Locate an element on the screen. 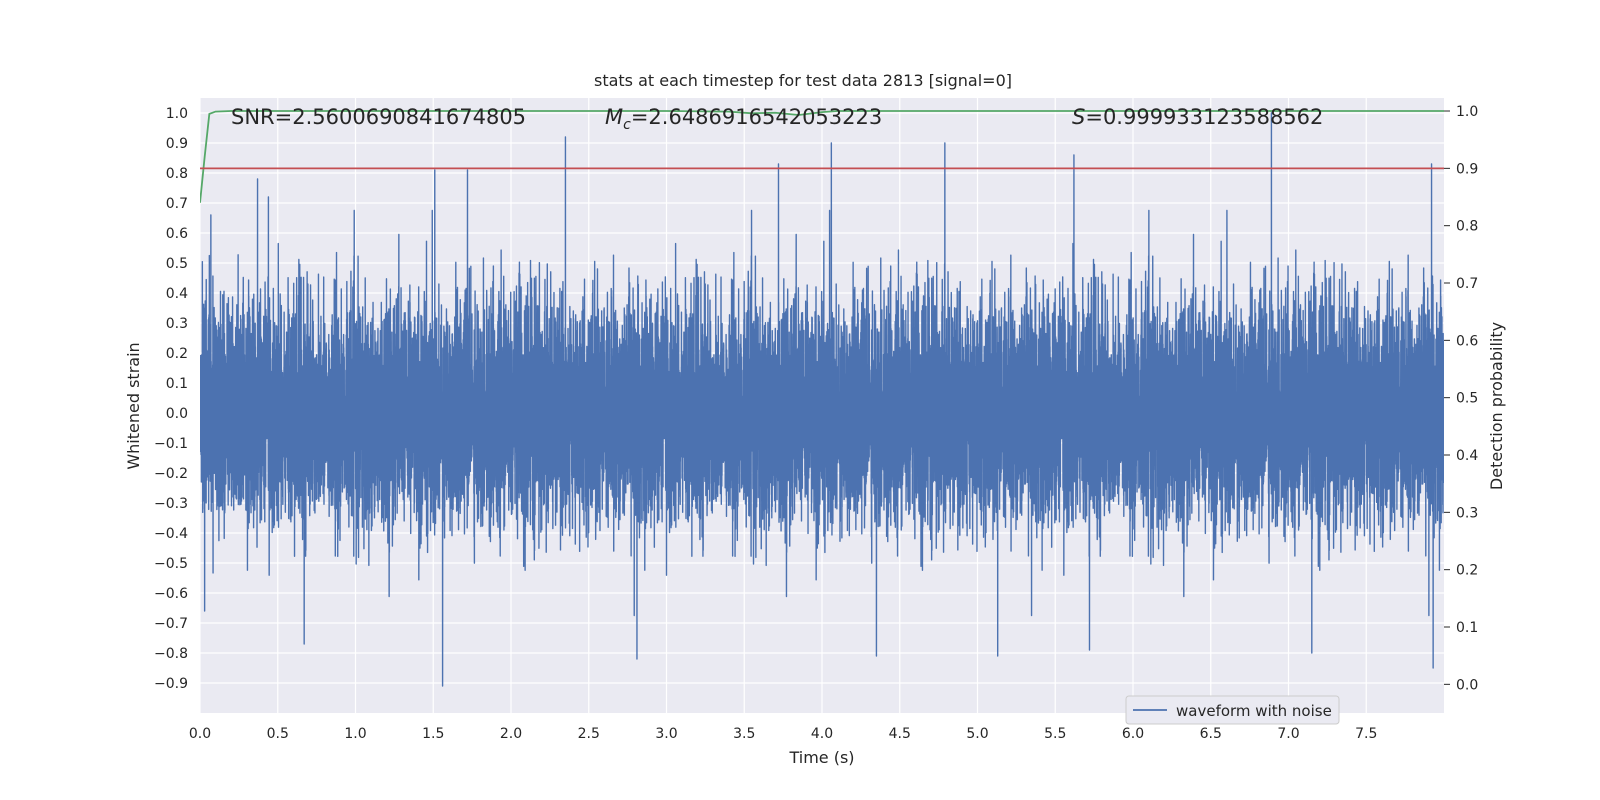  s-annotation: S=0.999933123588562 is located at coordinates (1197, 117).